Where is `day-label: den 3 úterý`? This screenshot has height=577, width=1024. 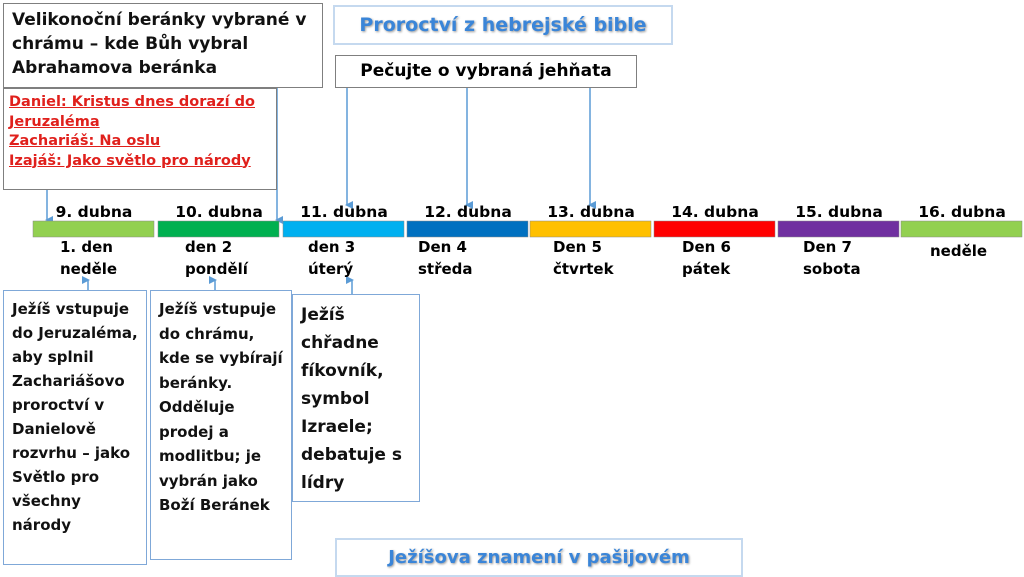 day-label: den 3 úterý is located at coordinates (368, 258).